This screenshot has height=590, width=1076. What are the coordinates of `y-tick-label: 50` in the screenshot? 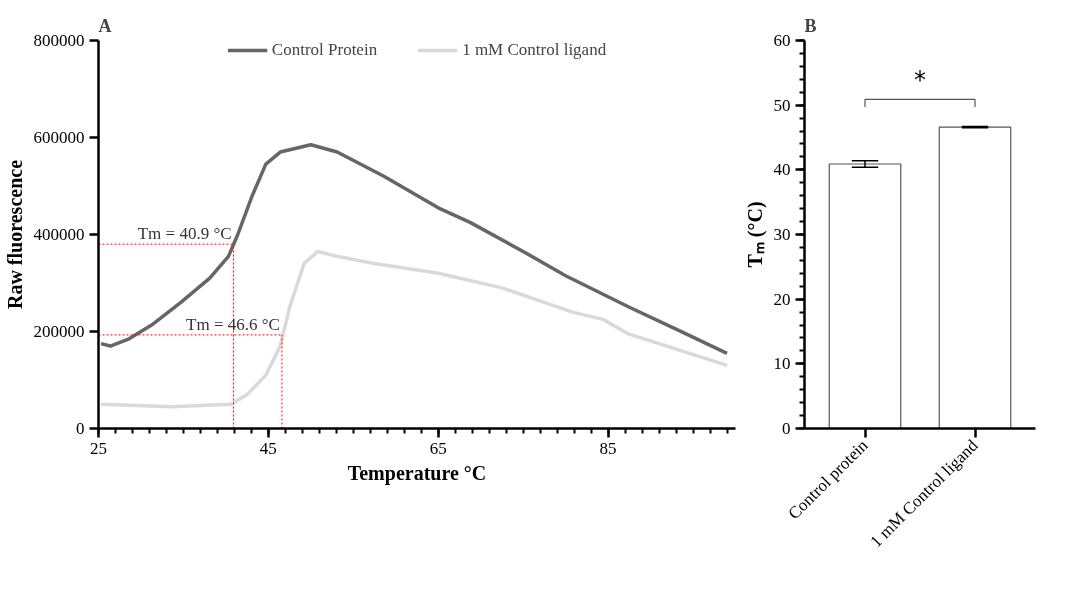 It's located at (782, 105).